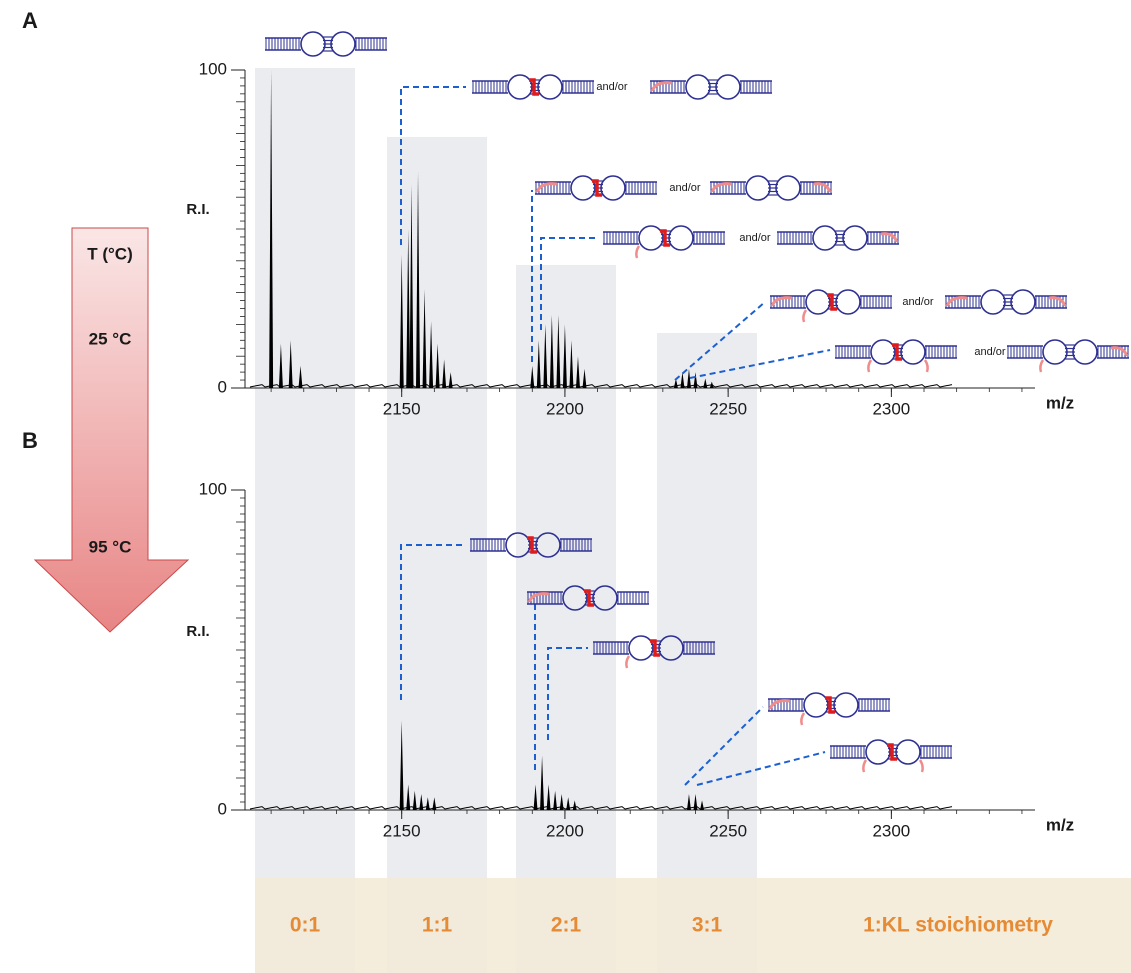 The width and height of the screenshot is (1131, 973). What do you see at coordinates (566, 925) in the screenshot?
I see `stoichiometry-label: 2:1` at bounding box center [566, 925].